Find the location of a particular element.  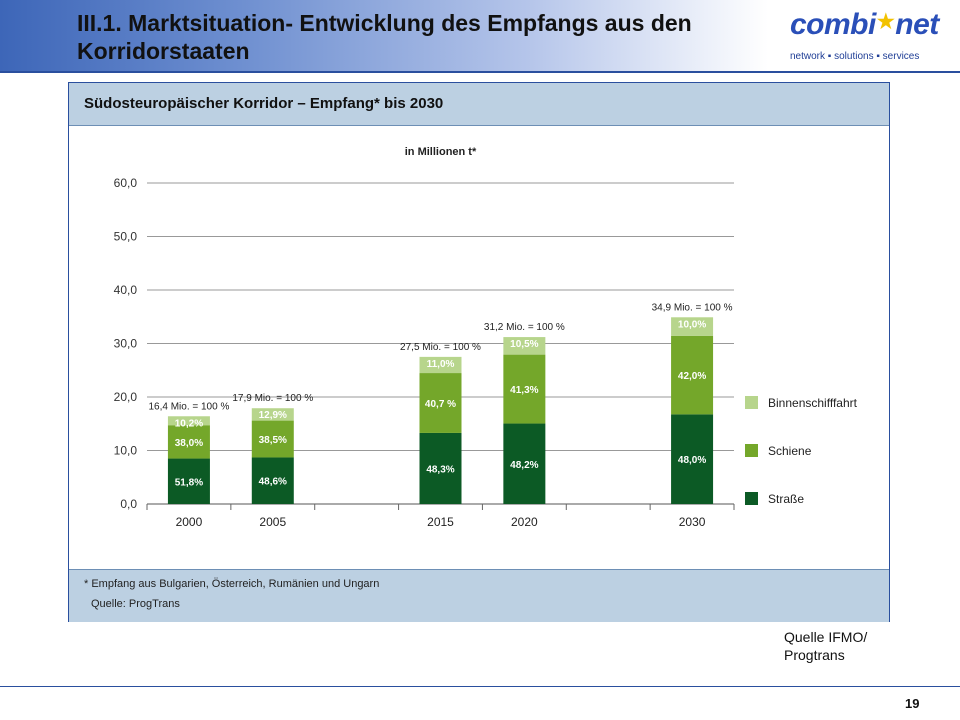

panel-source: Quelle: ProgTrans is located at coordinates (135, 604).